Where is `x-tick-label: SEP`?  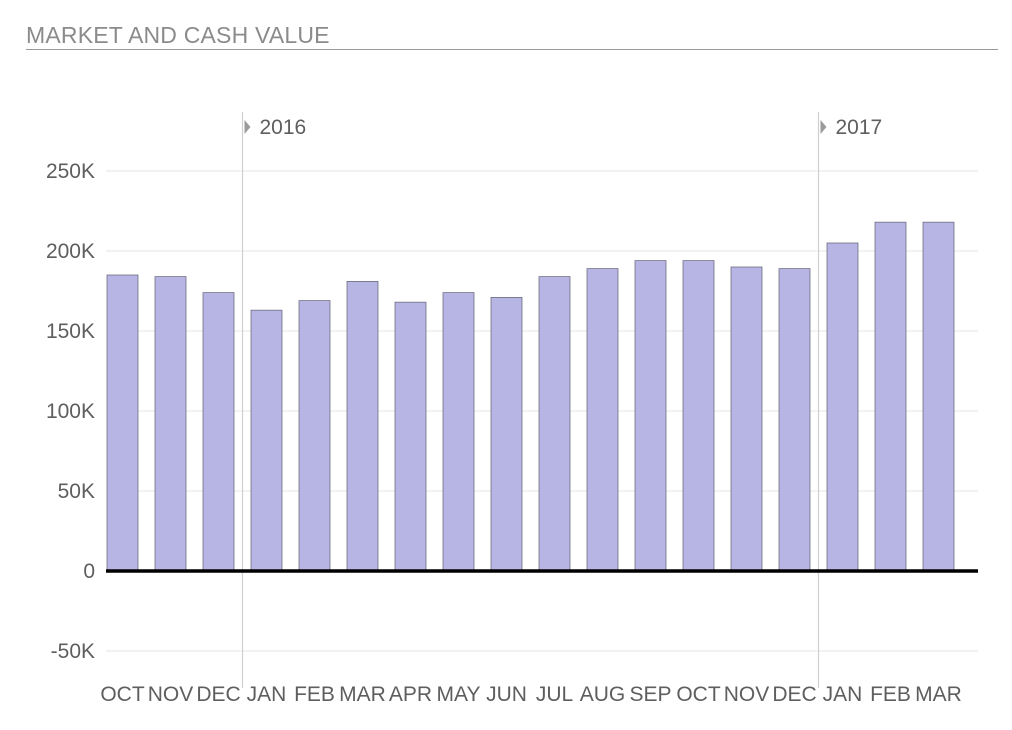
x-tick-label: SEP is located at coordinates (650, 694).